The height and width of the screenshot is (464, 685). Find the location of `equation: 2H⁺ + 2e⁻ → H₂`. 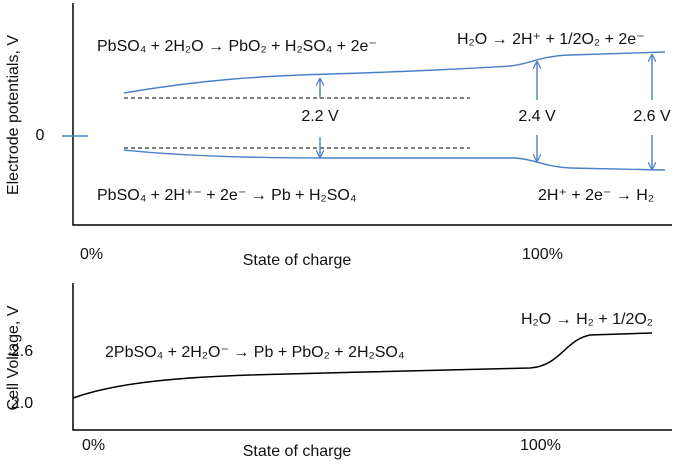

equation: 2H⁺ + 2e⁻ → H₂ is located at coordinates (596, 195).